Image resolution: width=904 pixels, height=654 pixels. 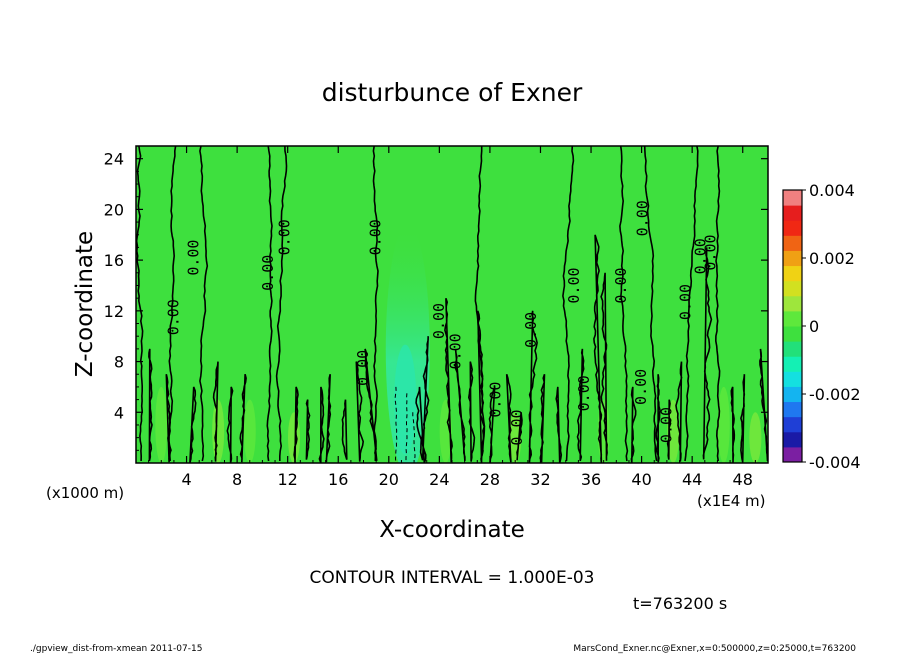 I want to click on footer-left: ./gpview_dist-from-xmean 2011-07-15, so click(x=116, y=649).